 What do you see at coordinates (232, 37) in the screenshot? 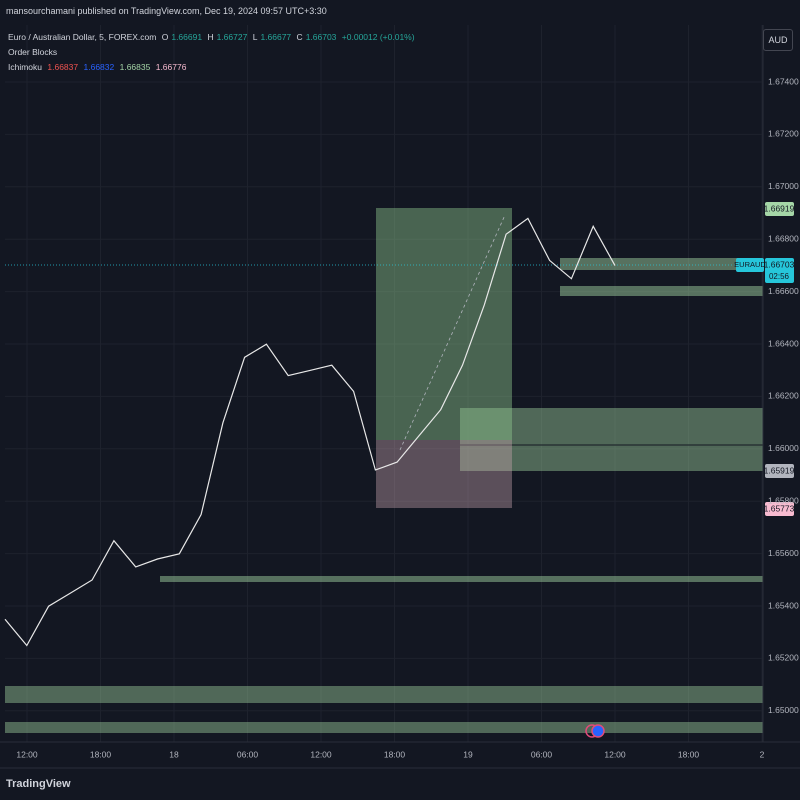
I see `ohlc-value: 1.66727` at bounding box center [232, 37].